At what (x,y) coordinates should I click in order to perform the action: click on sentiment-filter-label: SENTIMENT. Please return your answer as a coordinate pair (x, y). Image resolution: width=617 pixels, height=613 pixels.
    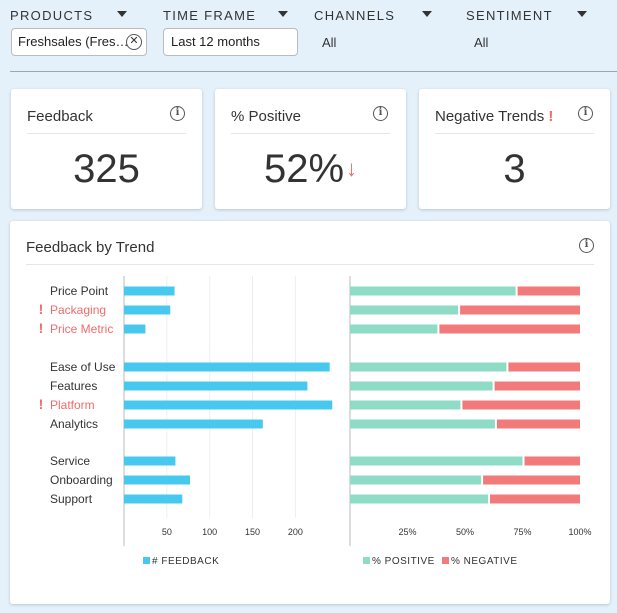
    Looking at the image, I should click on (509, 15).